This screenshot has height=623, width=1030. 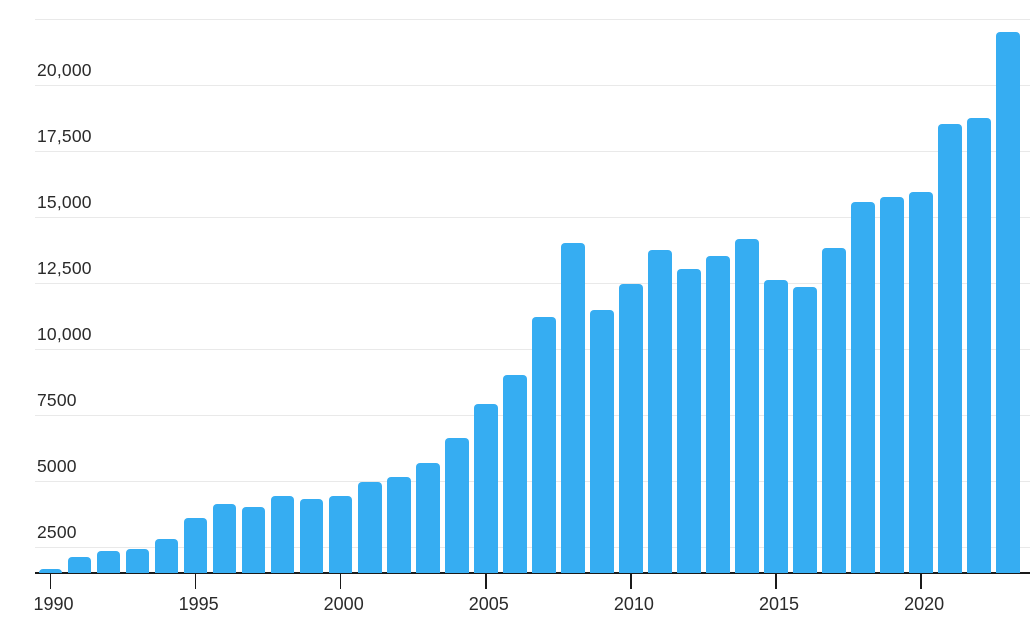 What do you see at coordinates (343, 604) in the screenshot?
I see `x-axis-tick-label: 2000` at bounding box center [343, 604].